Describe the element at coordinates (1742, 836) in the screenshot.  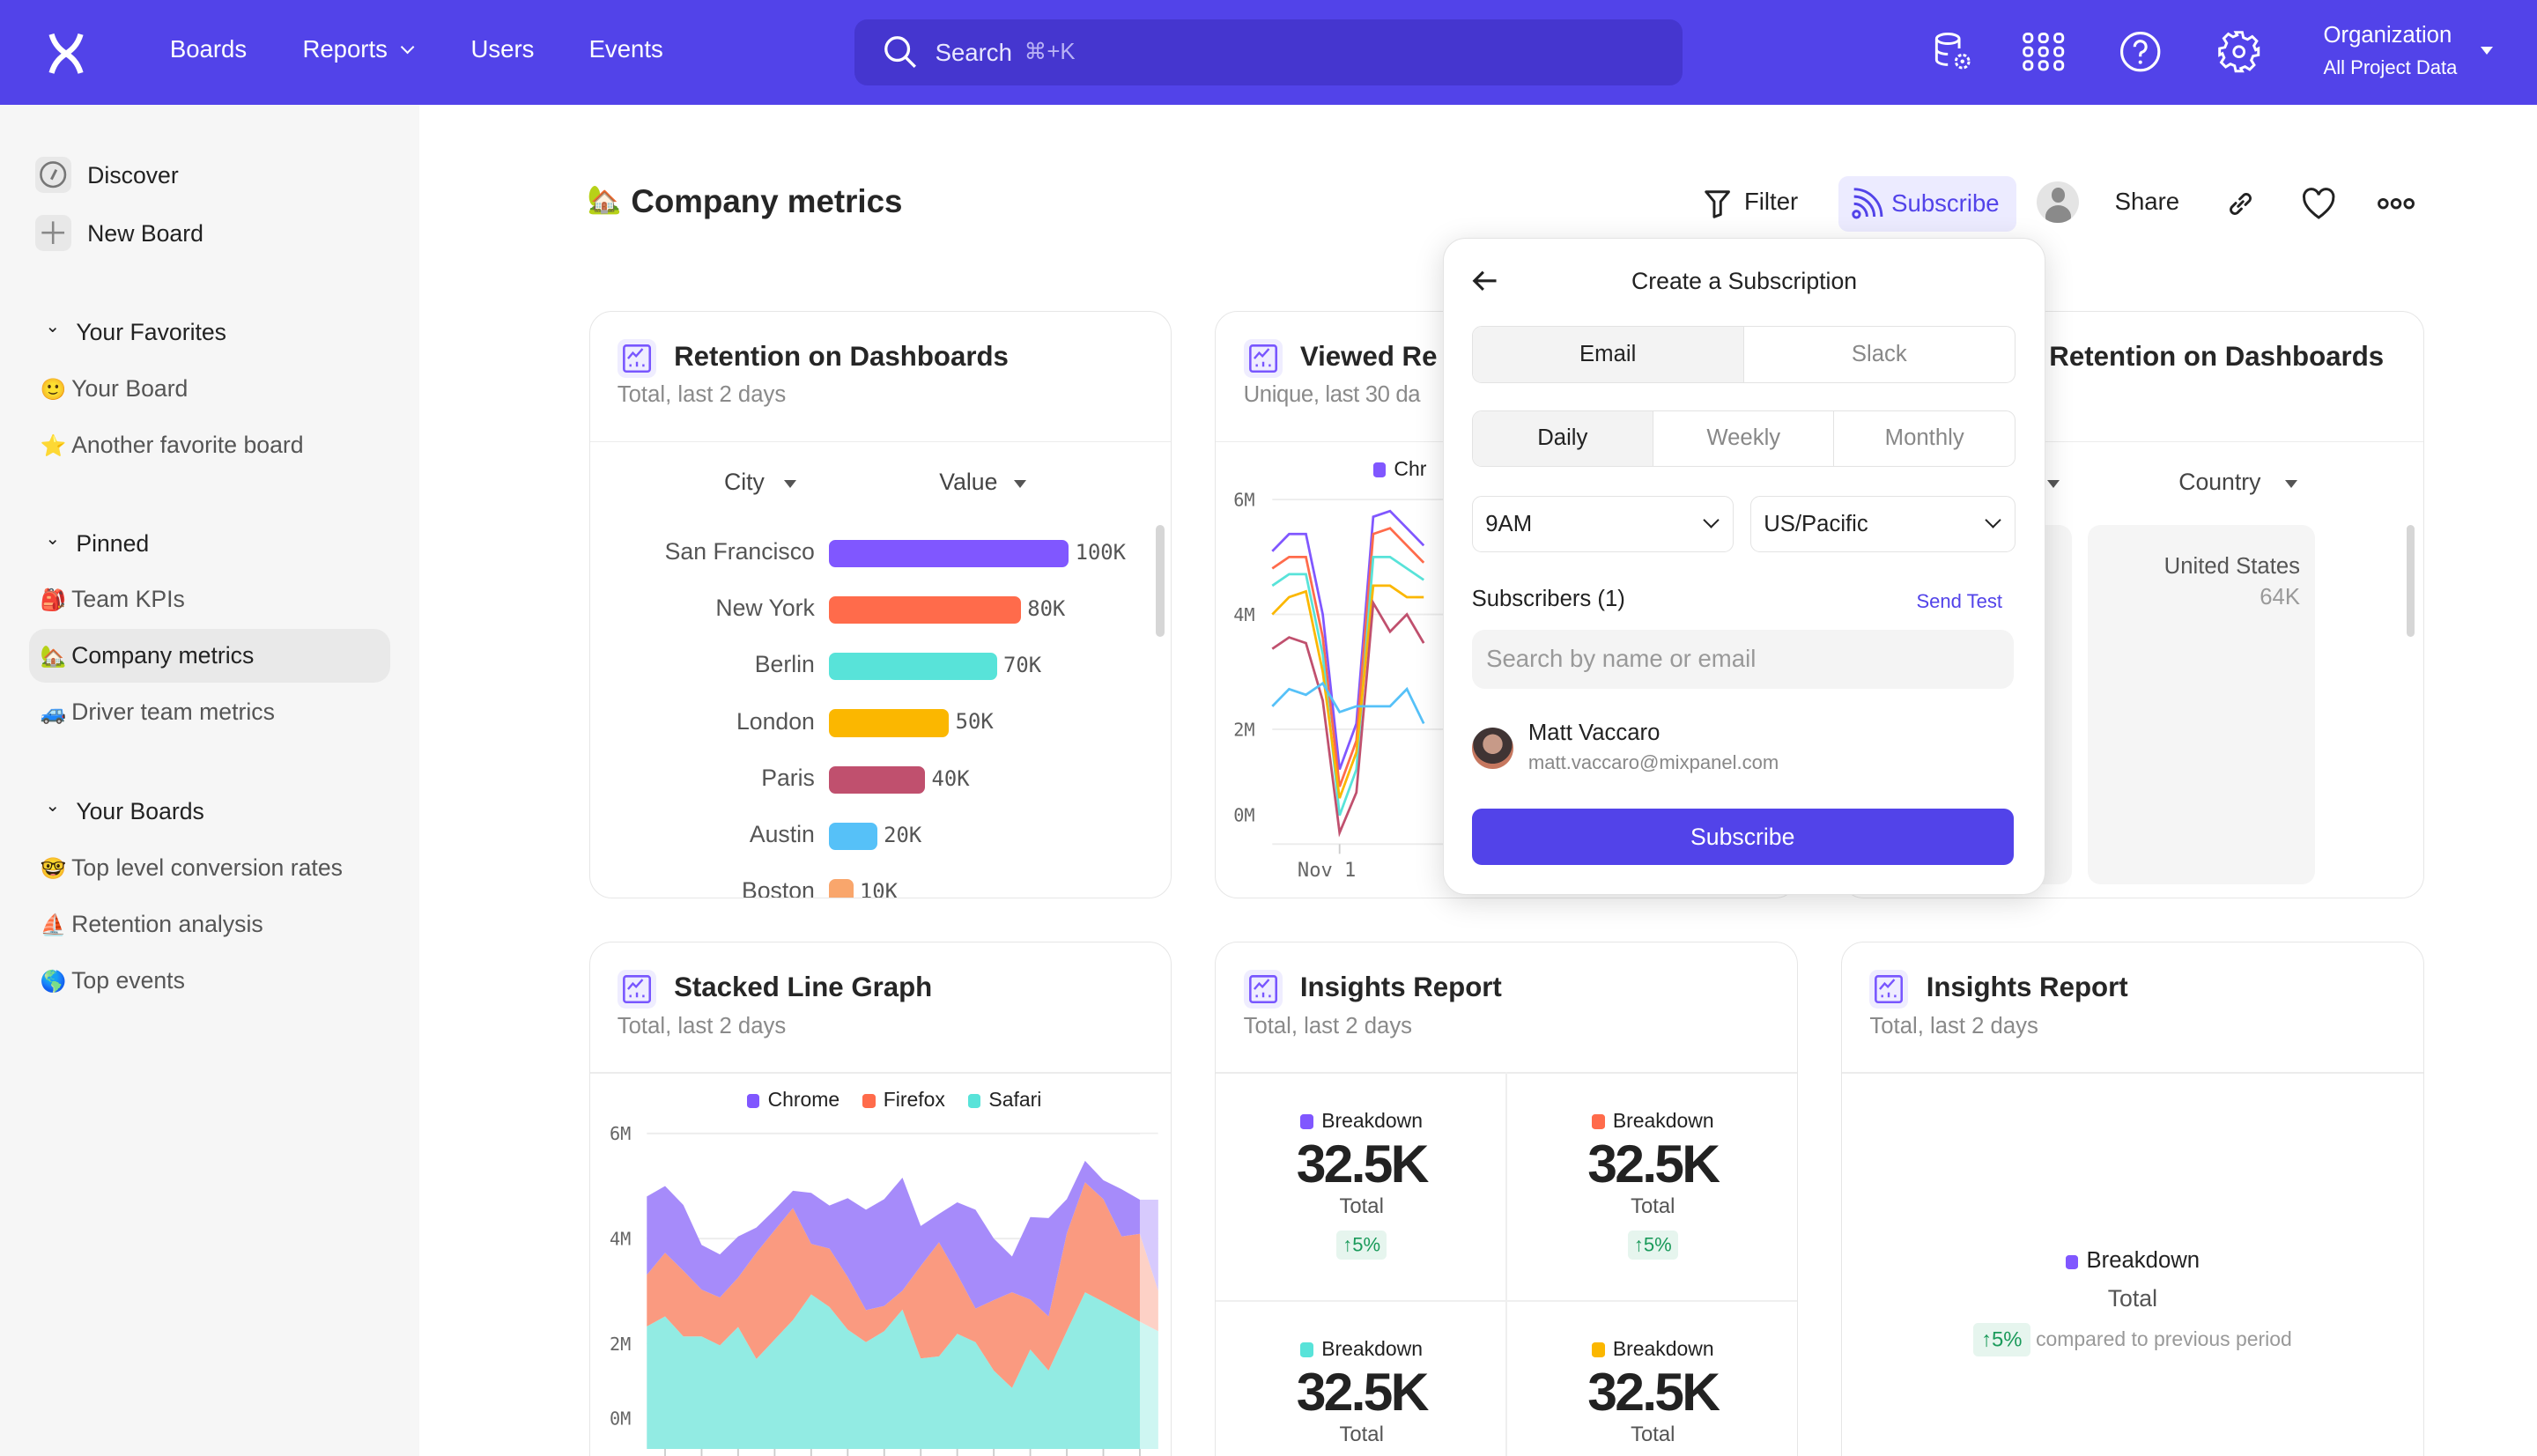
I see `subscribe-submit-button: Subscribe` at that location.